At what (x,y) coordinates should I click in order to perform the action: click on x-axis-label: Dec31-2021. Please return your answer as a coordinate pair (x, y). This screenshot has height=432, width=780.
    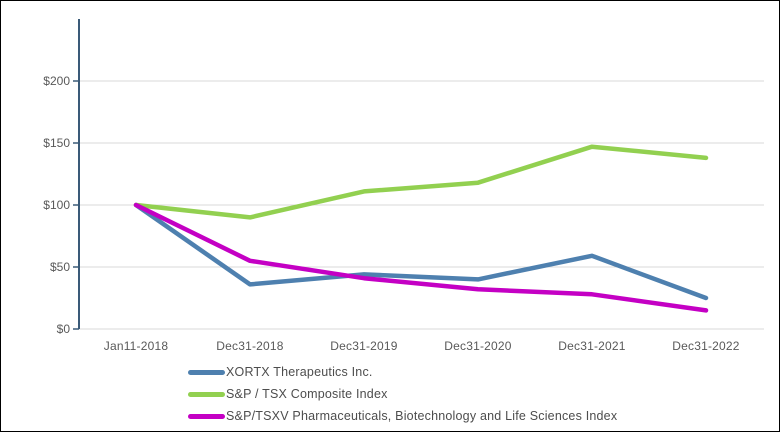
    Looking at the image, I should click on (592, 346).